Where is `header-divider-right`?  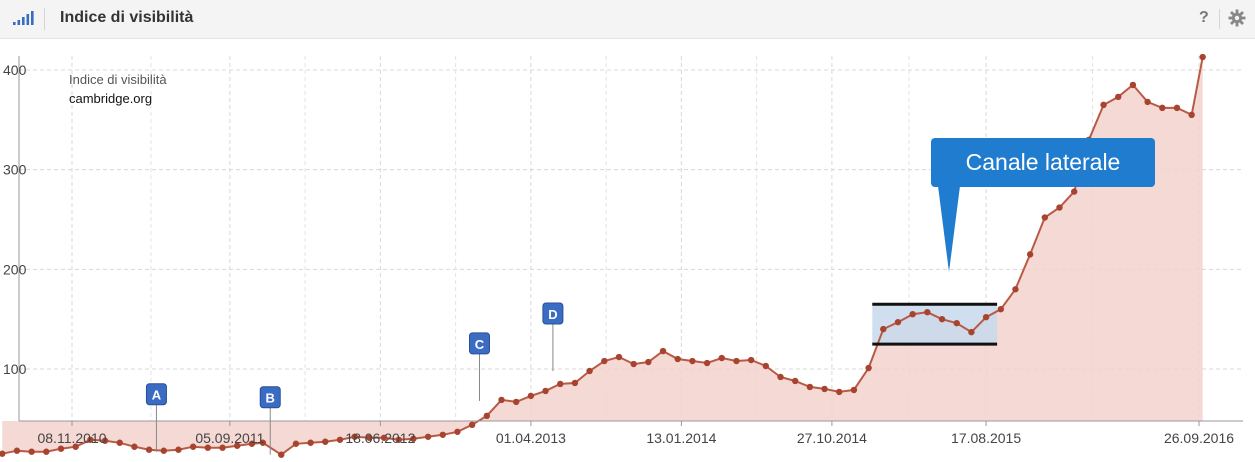 header-divider-right is located at coordinates (1219, 19).